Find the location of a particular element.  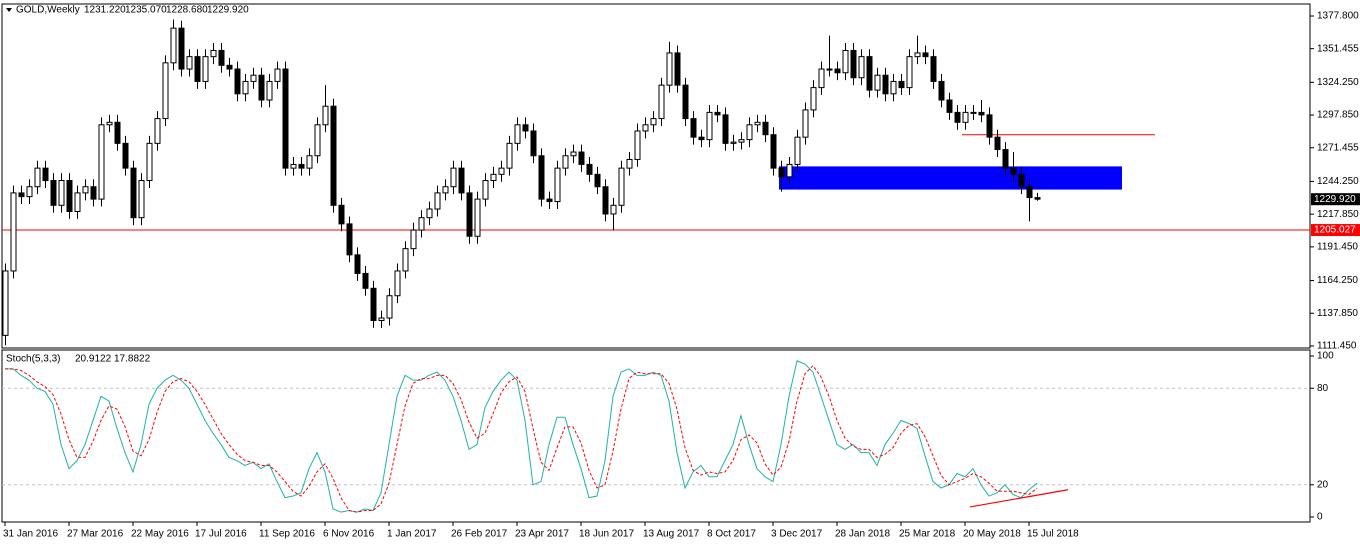

x-tick-label: 23 Apr 2017 is located at coordinates (542, 534).